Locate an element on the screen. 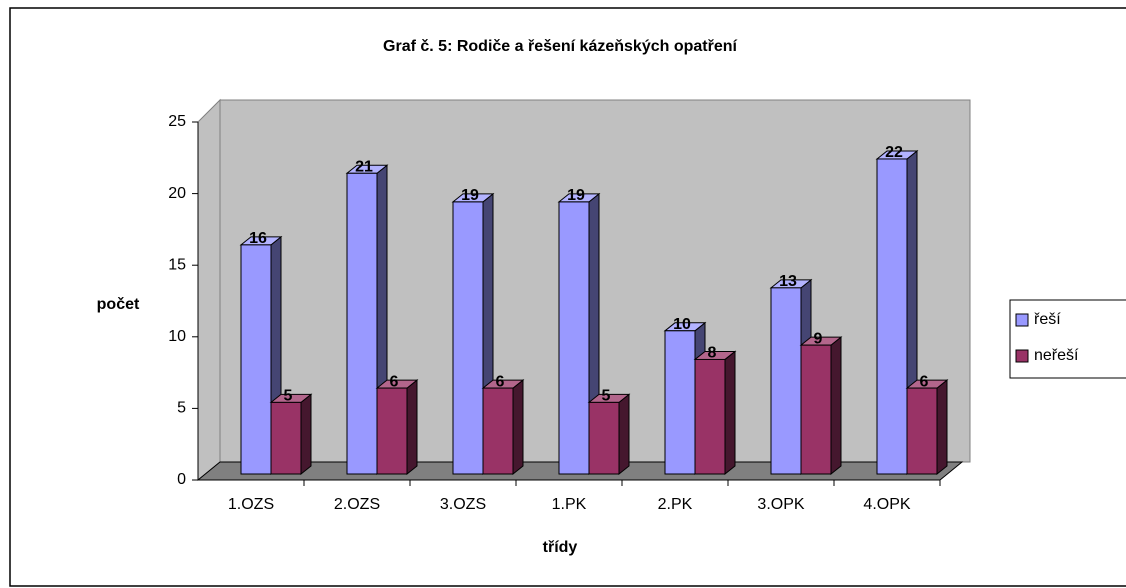 This screenshot has height=588, width=1126. x-tick-label: 1.OZS is located at coordinates (251, 504).